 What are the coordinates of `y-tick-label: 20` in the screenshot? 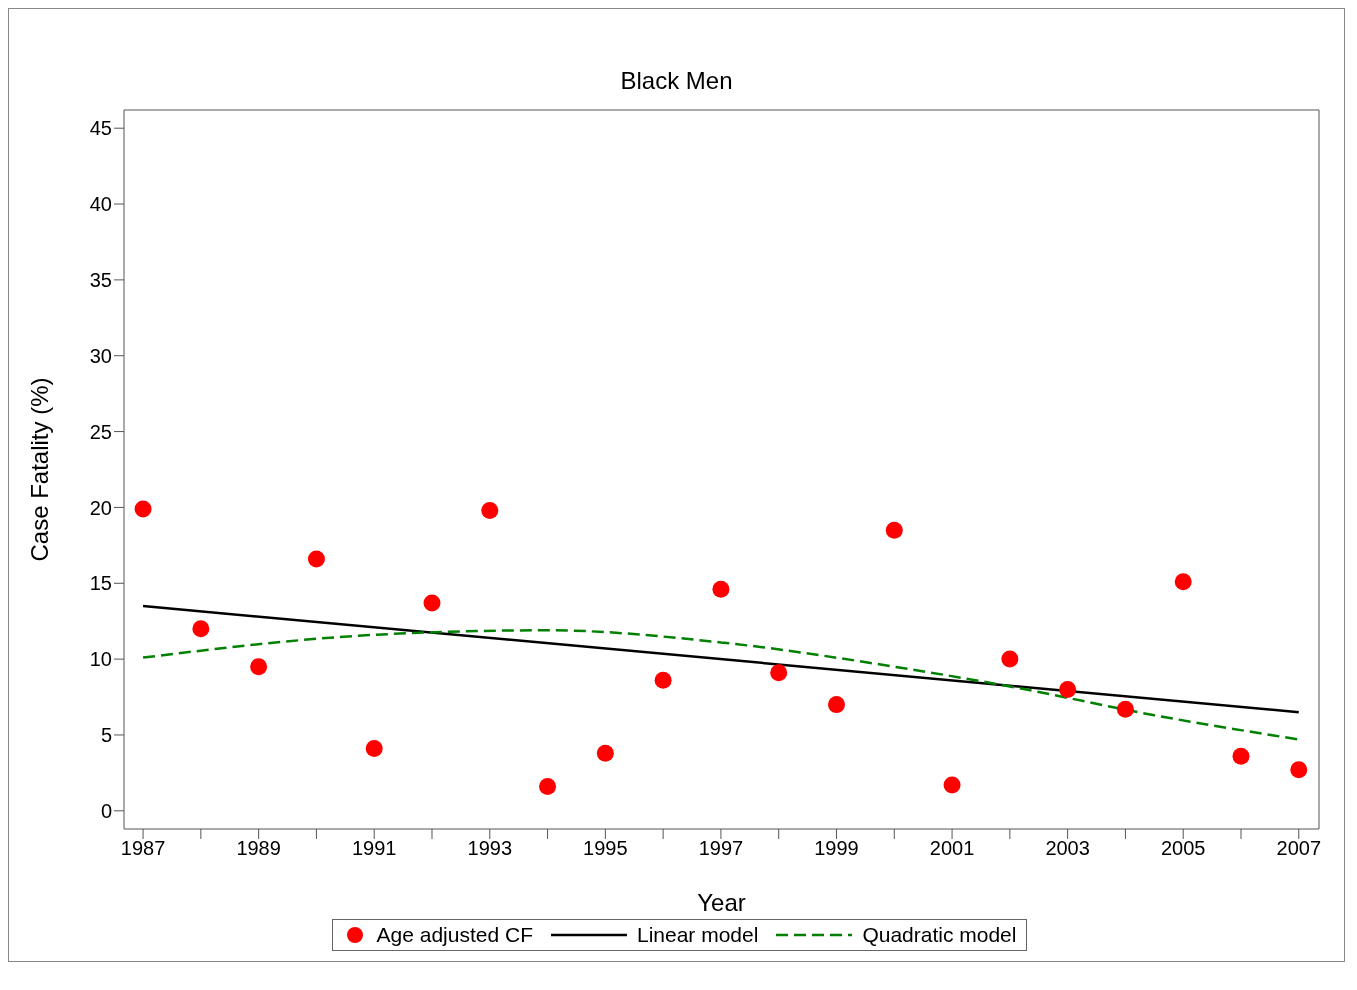 It's located at (100, 507).